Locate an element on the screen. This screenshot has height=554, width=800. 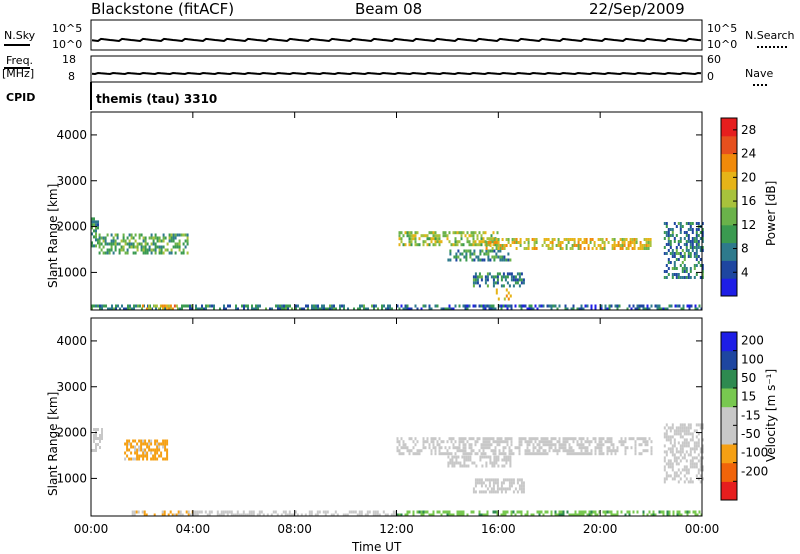
freq-line is located at coordinates (17, 68).